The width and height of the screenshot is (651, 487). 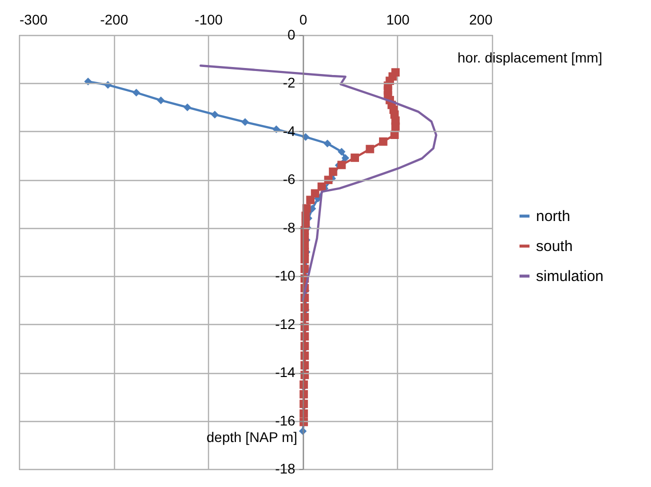 I want to click on y-tick-label: 0, so click(x=292, y=34).